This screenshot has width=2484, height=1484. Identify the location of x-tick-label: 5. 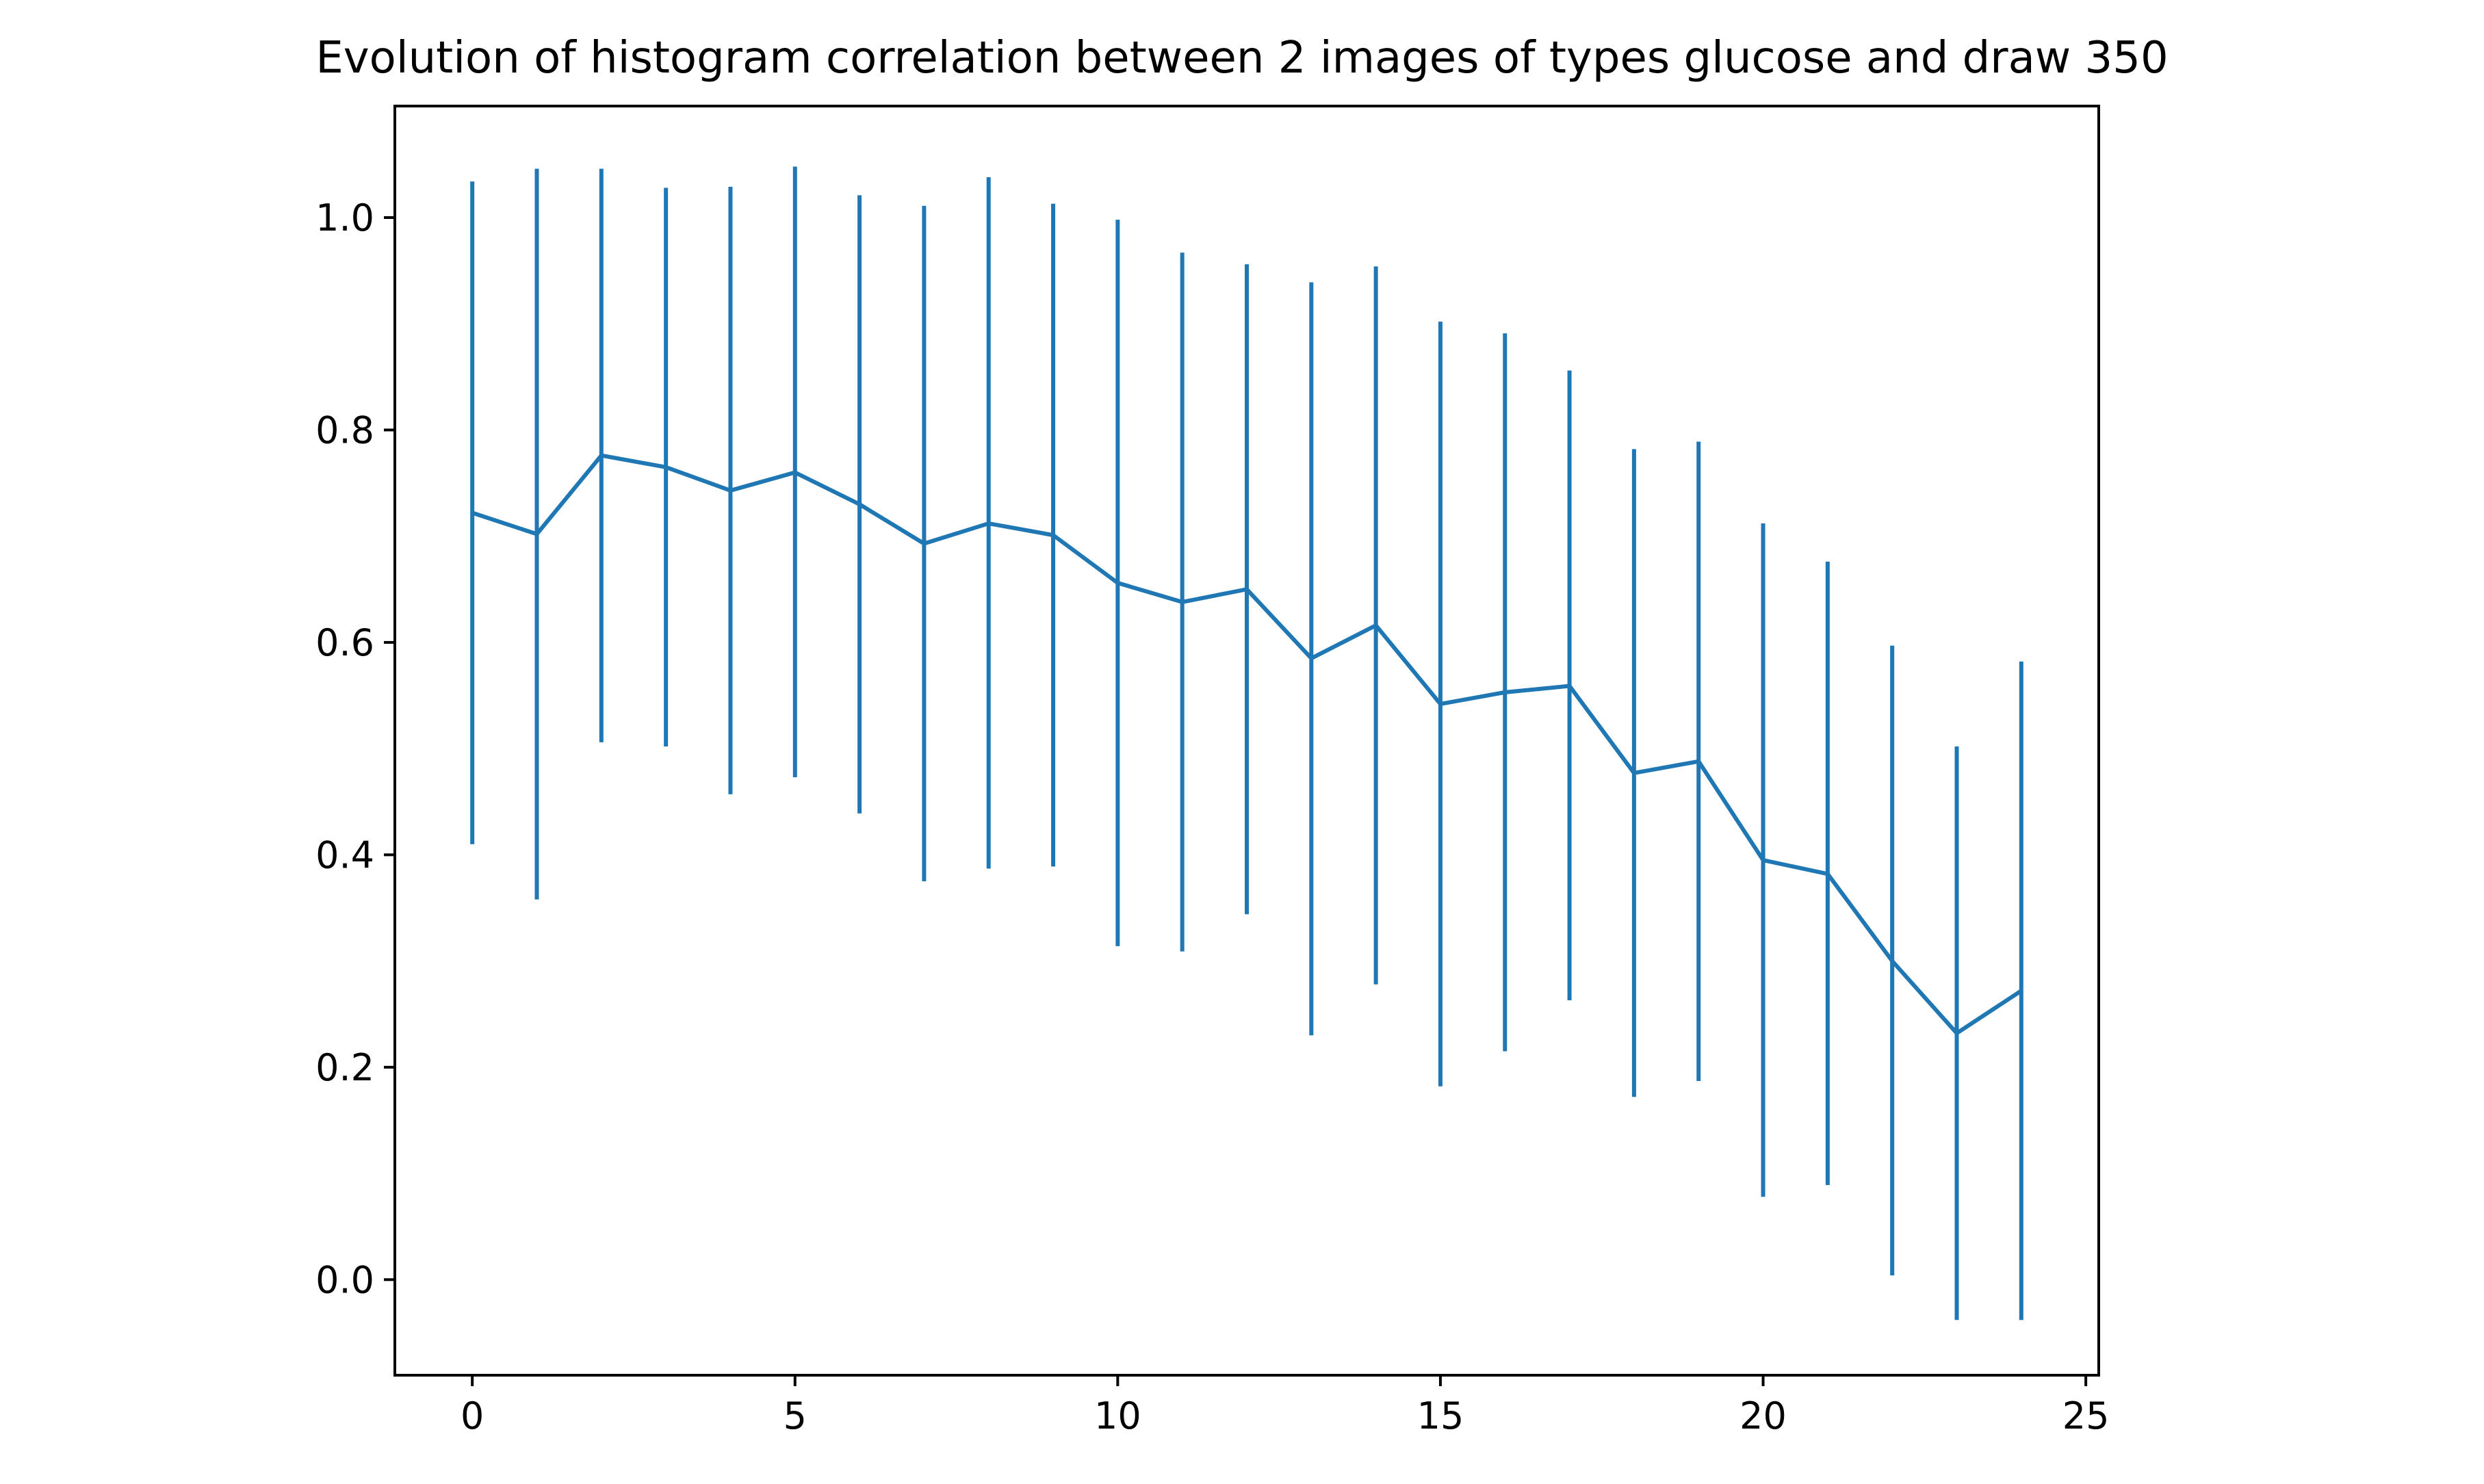
(795, 1415).